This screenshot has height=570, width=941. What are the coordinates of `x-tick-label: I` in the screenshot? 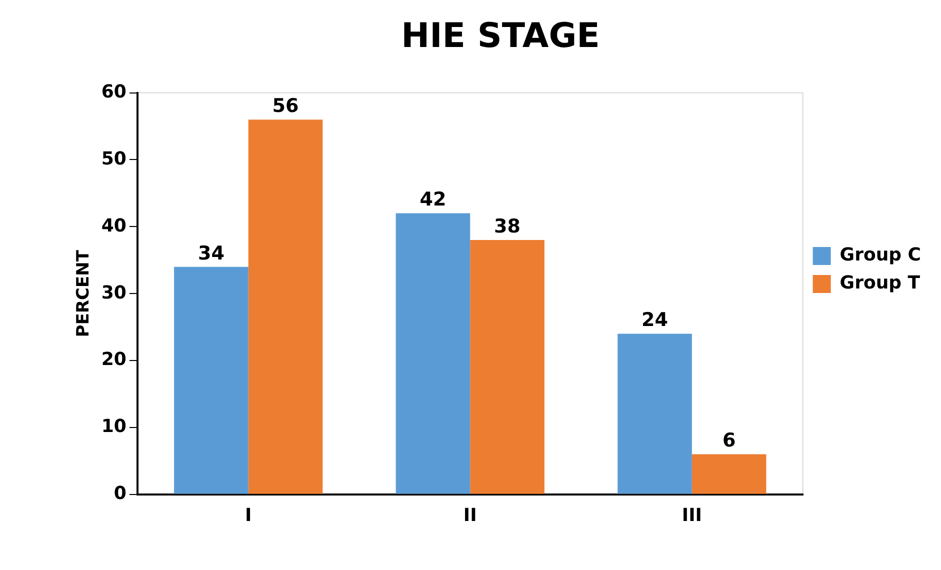 It's located at (248, 515).